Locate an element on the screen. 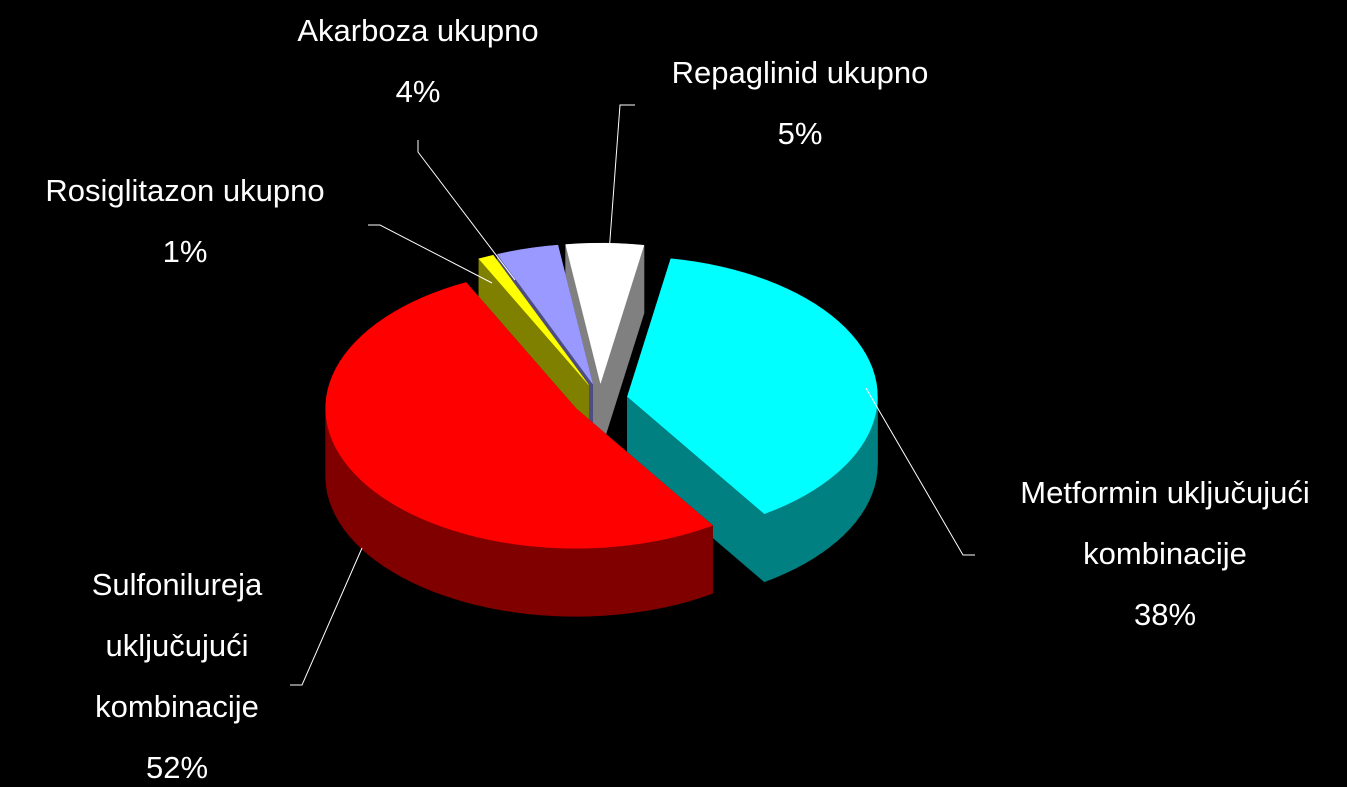 The image size is (1347, 787). label-line: Repaglinid ukupno is located at coordinates (800, 72).